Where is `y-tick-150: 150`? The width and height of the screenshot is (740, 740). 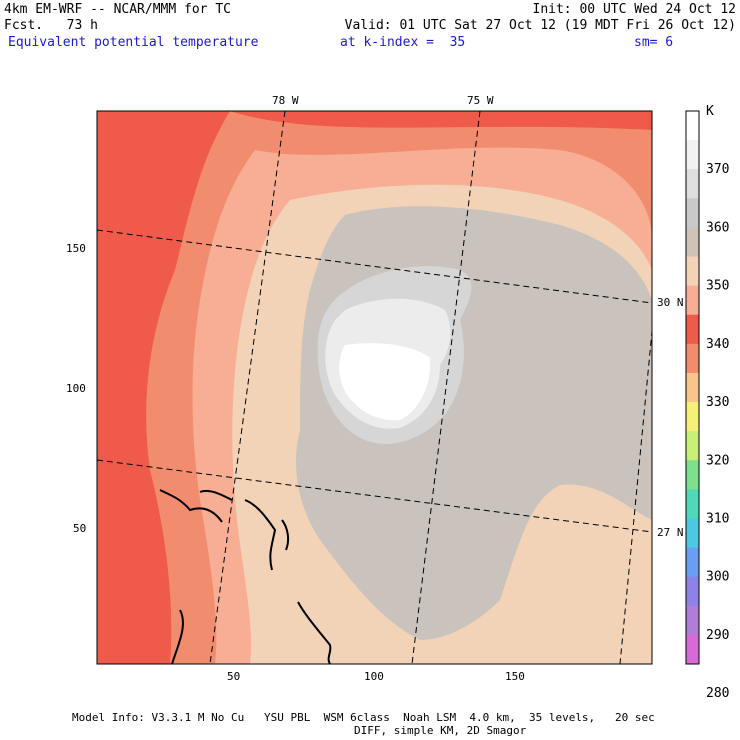
y-tick-150: 150 is located at coordinates (76, 248).